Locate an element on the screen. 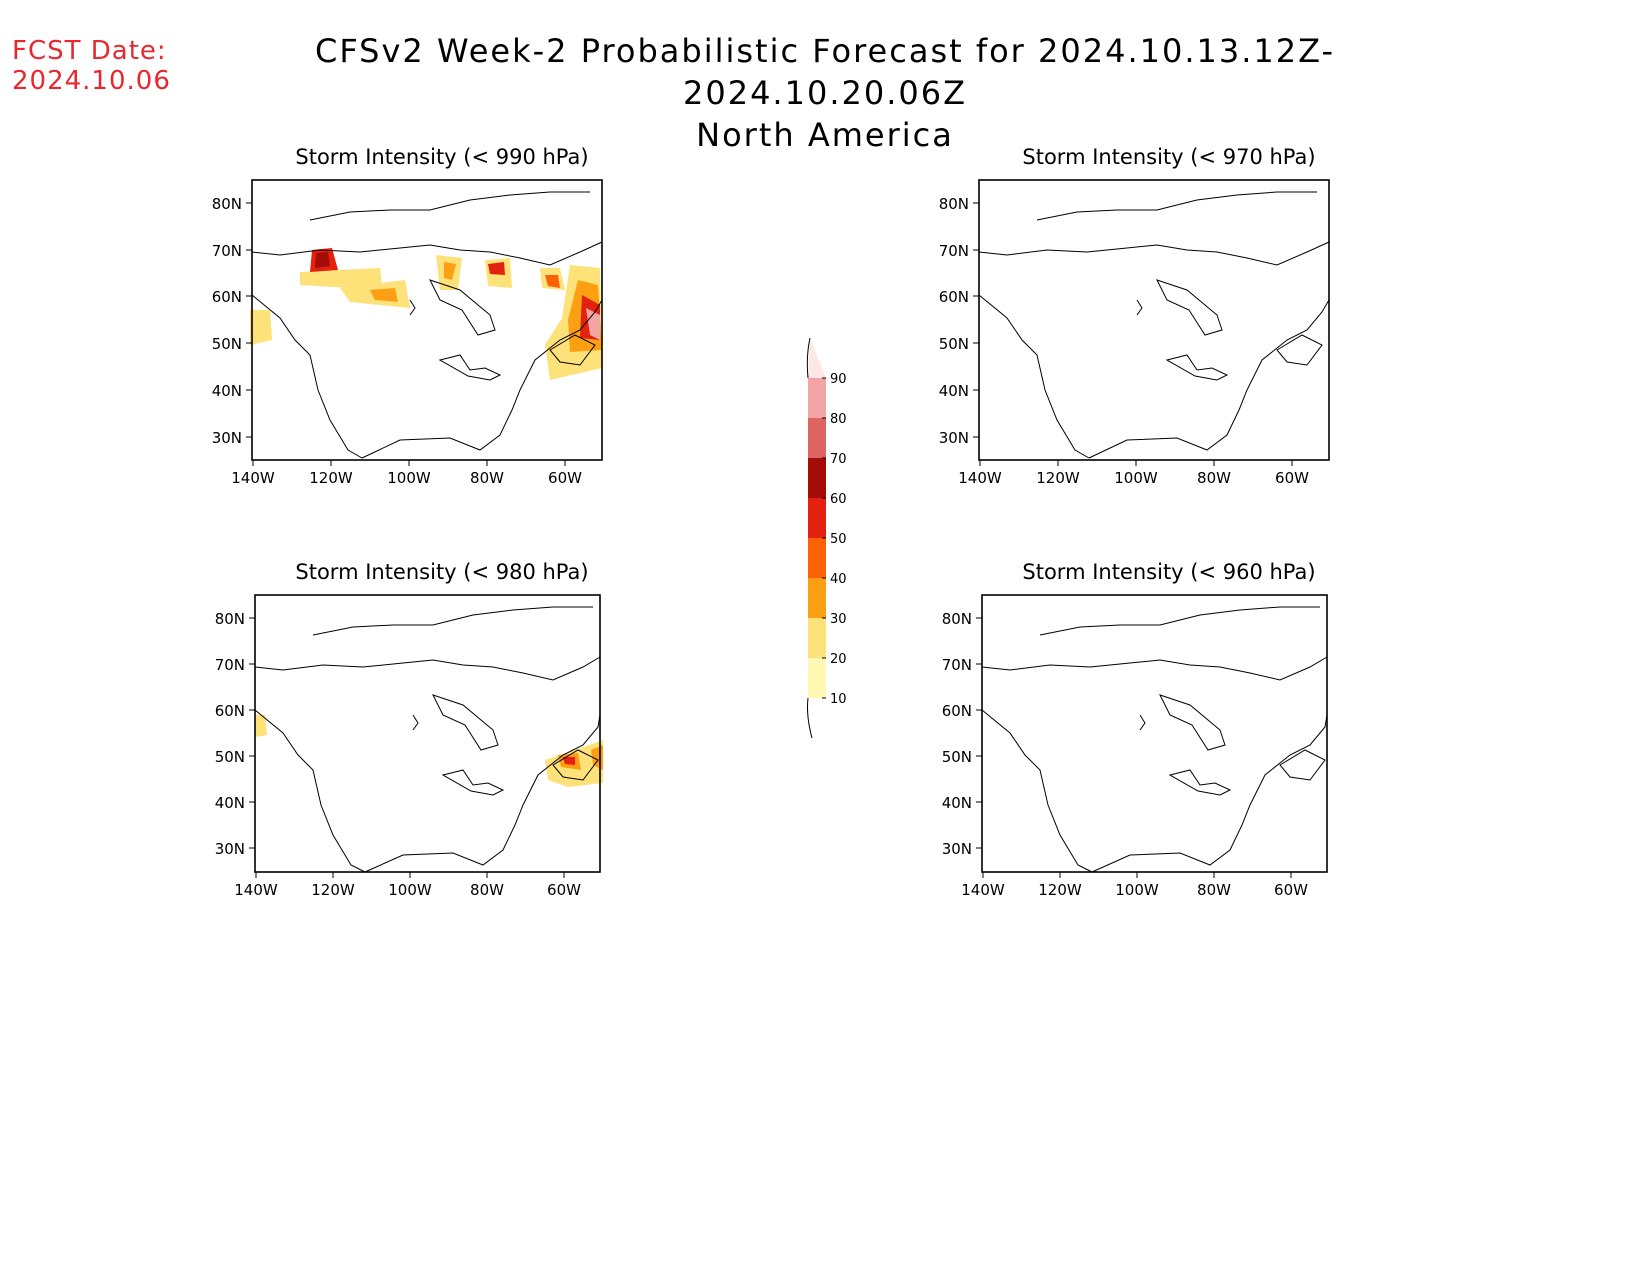 The height and width of the screenshot is (1275, 1650). colorbar-label: 10 is located at coordinates (838, 699).